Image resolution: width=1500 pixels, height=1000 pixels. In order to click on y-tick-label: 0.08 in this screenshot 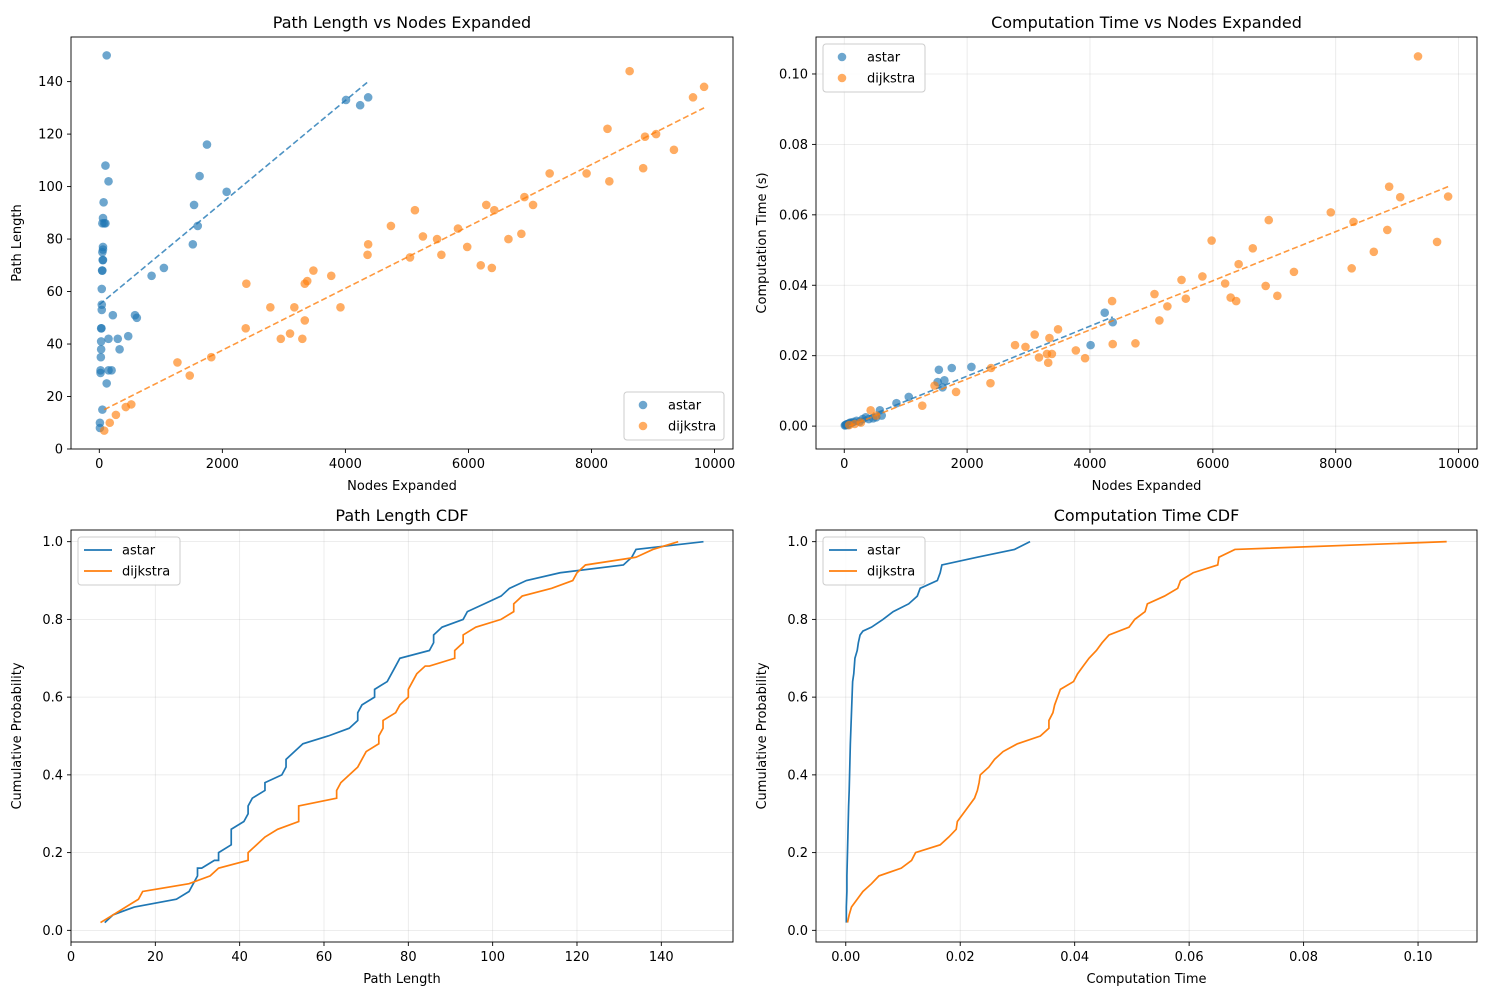, I will do `click(793, 145)`.